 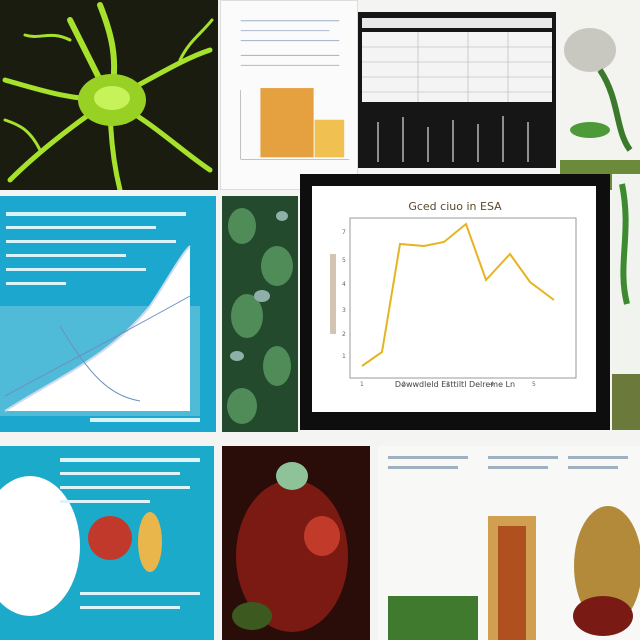 What do you see at coordinates (600, 95) in the screenshot?
I see `plant-illustration-thumbnail` at bounding box center [600, 95].